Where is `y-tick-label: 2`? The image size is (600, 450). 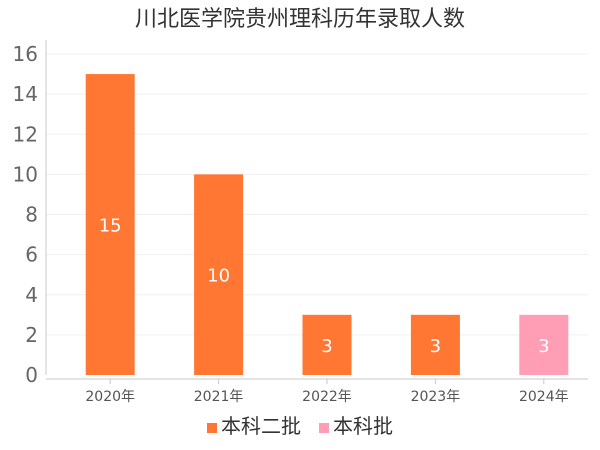 y-tick-label: 2 is located at coordinates (31, 335).